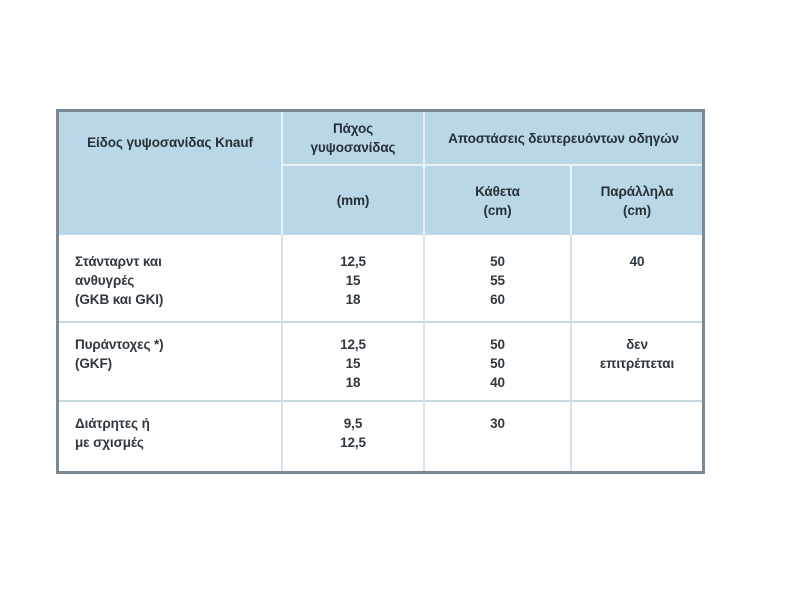 This screenshot has width=800, height=600. What do you see at coordinates (171, 436) in the screenshot?
I see `row-perforated-type-cell: Διάτρητες ή με σχισμές` at bounding box center [171, 436].